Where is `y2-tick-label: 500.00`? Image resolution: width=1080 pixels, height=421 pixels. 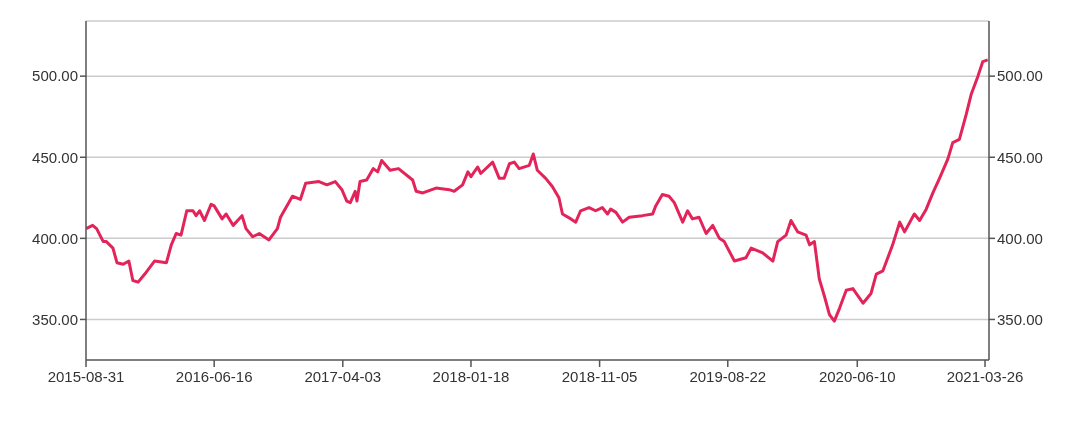 y2-tick-label: 500.00 is located at coordinates (1020, 76).